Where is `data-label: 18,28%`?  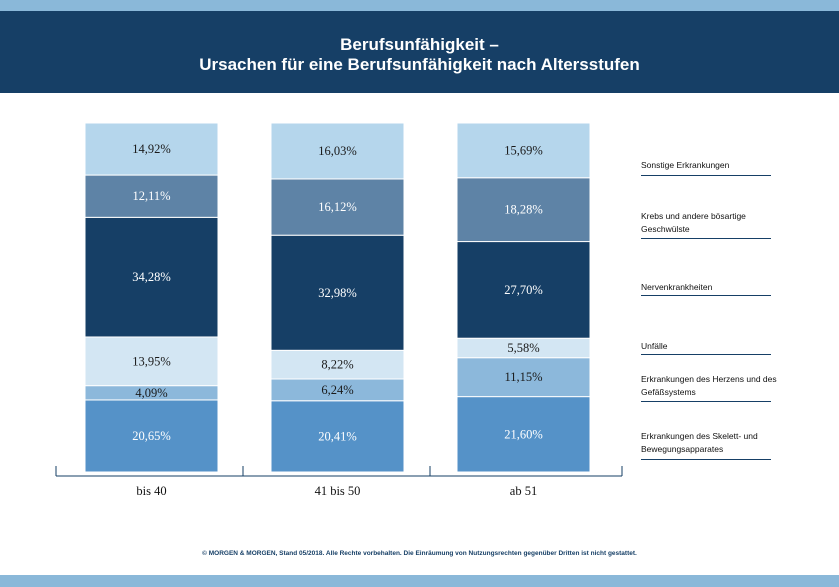
data-label: 18,28% is located at coordinates (523, 210).